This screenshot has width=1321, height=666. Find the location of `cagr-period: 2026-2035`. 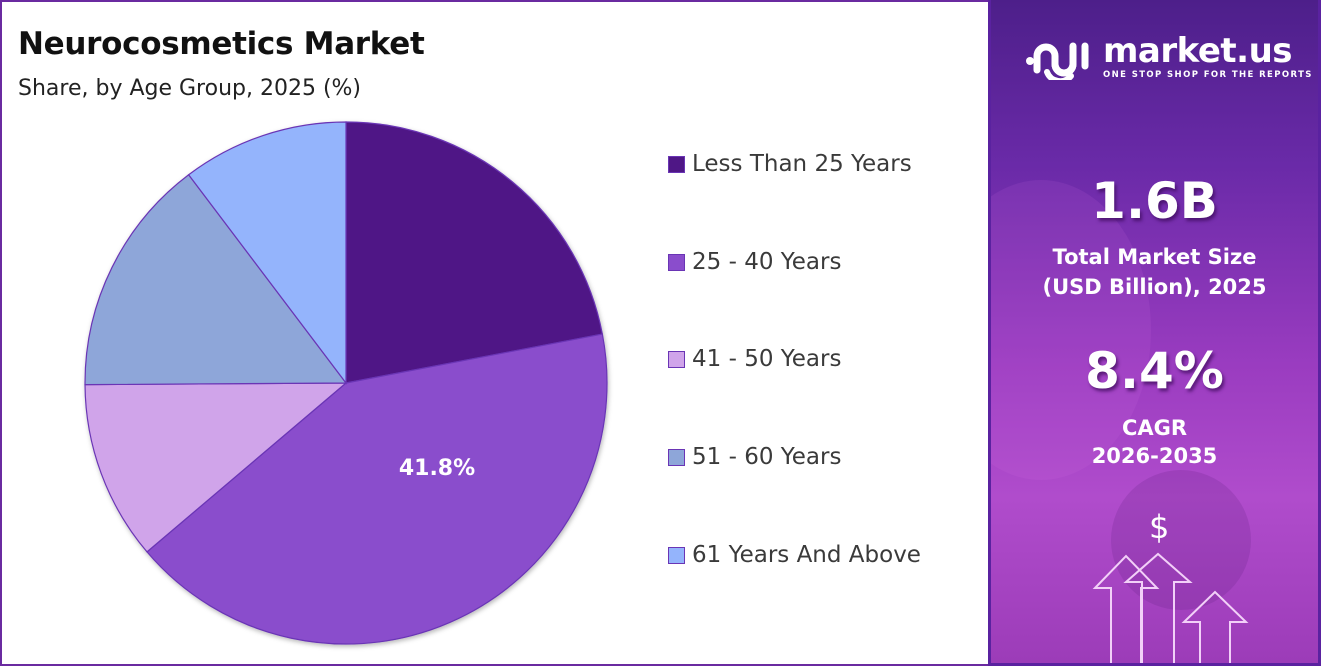

cagr-period: 2026-2035 is located at coordinates (1154, 456).